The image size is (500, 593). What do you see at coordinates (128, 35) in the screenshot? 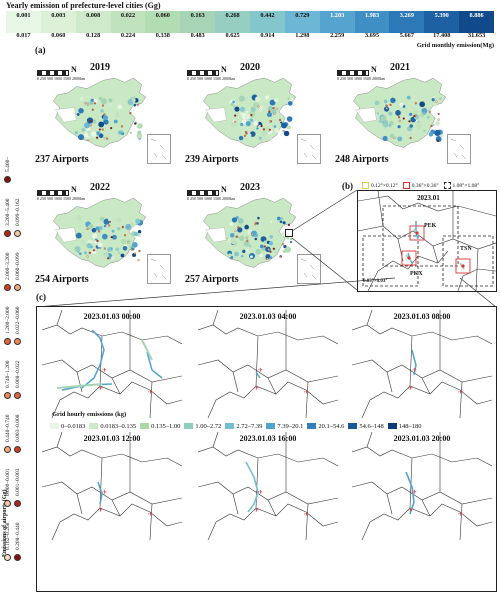
I see `legend-lower-value: 0.224` at bounding box center [128, 35].